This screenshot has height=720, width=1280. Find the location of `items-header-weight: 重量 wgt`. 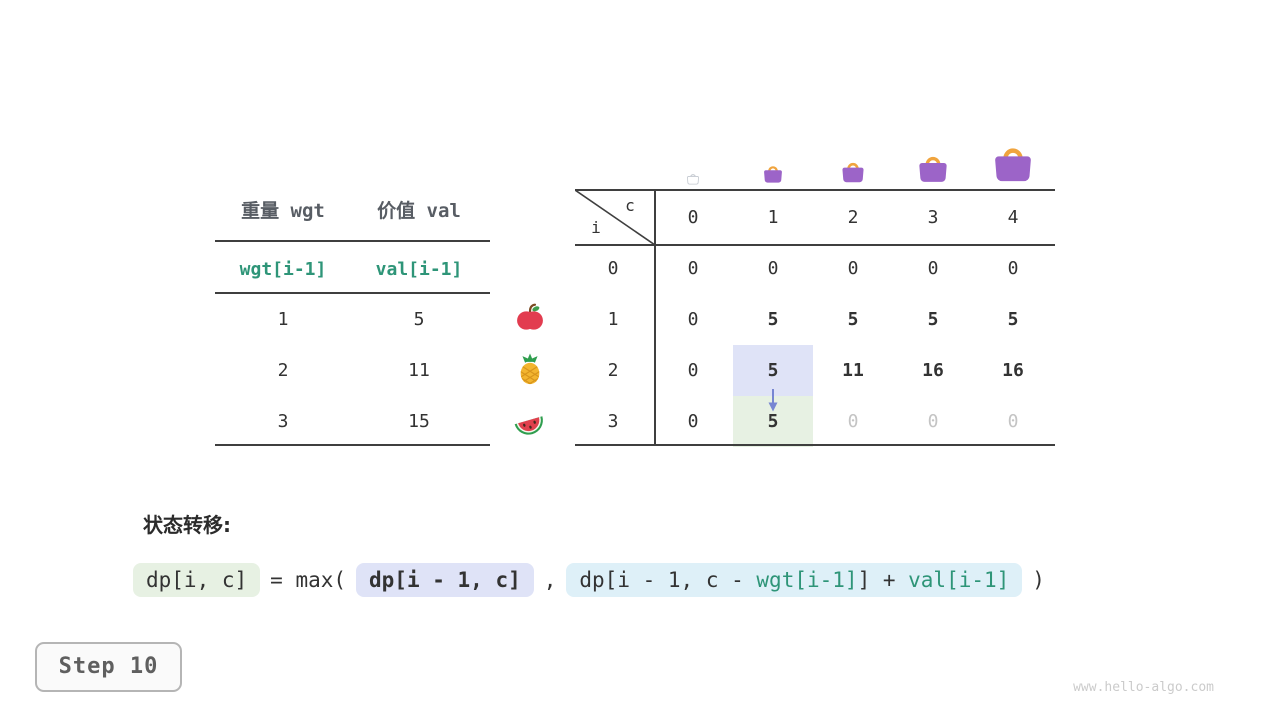

items-header-weight: 重量 wgt is located at coordinates (283, 211).